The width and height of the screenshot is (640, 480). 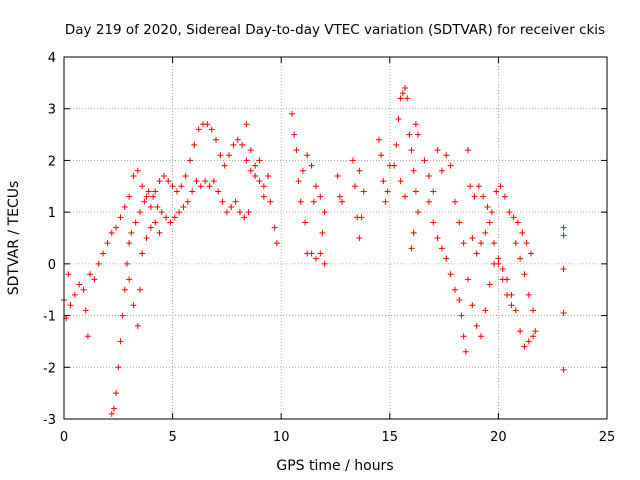 What do you see at coordinates (281, 437) in the screenshot?
I see `x-tick-label: 10` at bounding box center [281, 437].